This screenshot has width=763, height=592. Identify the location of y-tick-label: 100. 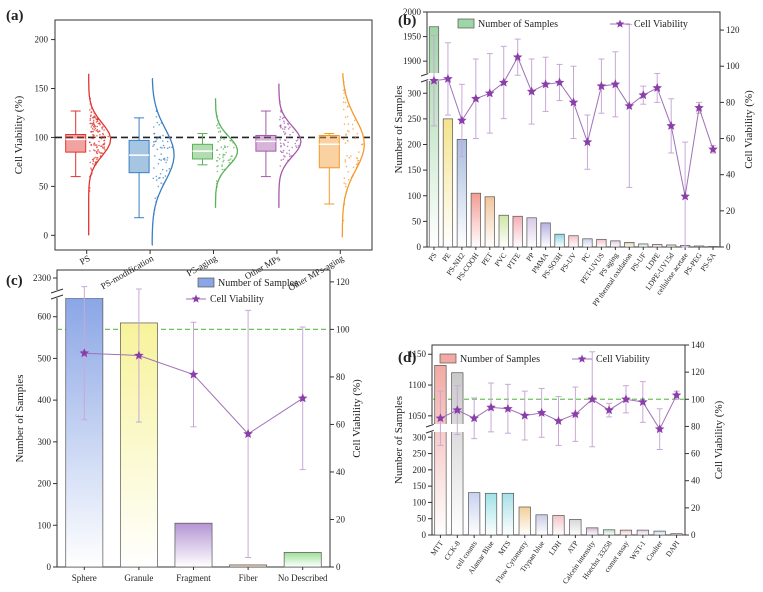
(42, 137).